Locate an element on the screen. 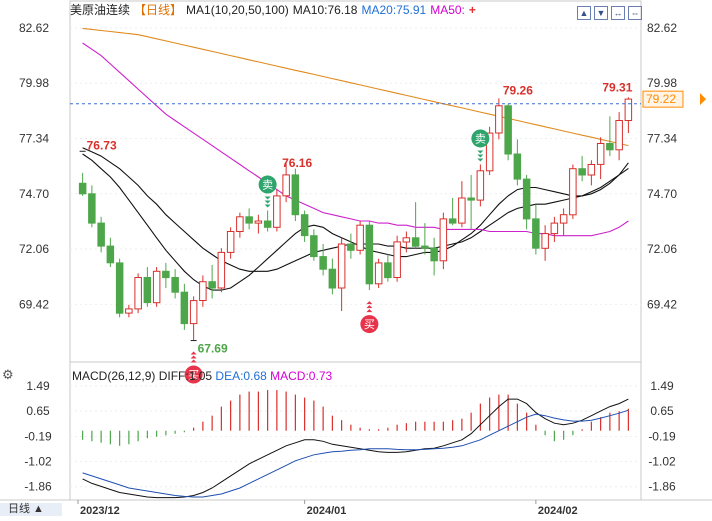 The width and height of the screenshot is (712, 521). ma-params: MA1(10,20,50,100) is located at coordinates (237, 10).